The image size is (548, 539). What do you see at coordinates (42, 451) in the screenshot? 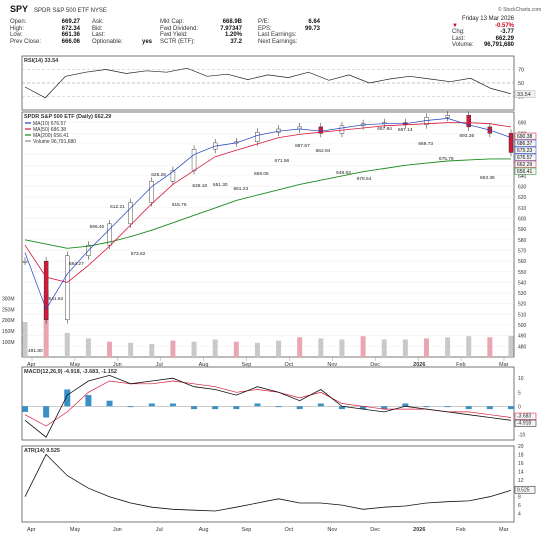
I see `atr-title: ATR(14) 9.525` at bounding box center [42, 451].